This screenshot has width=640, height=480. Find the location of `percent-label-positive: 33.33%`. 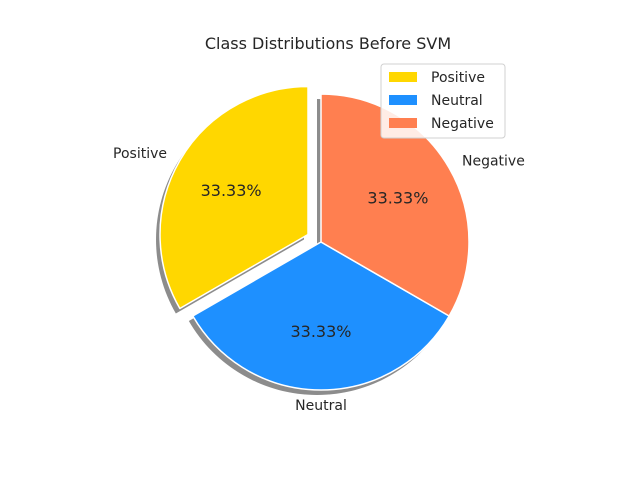

percent-label-positive: 33.33% is located at coordinates (231, 190).